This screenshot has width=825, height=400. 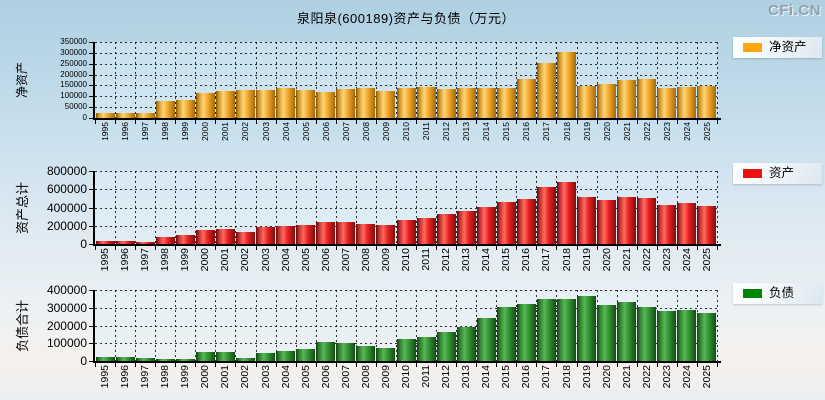 What do you see at coordinates (83, 361) in the screenshot?
I see `y-tick-label: 0` at bounding box center [83, 361].